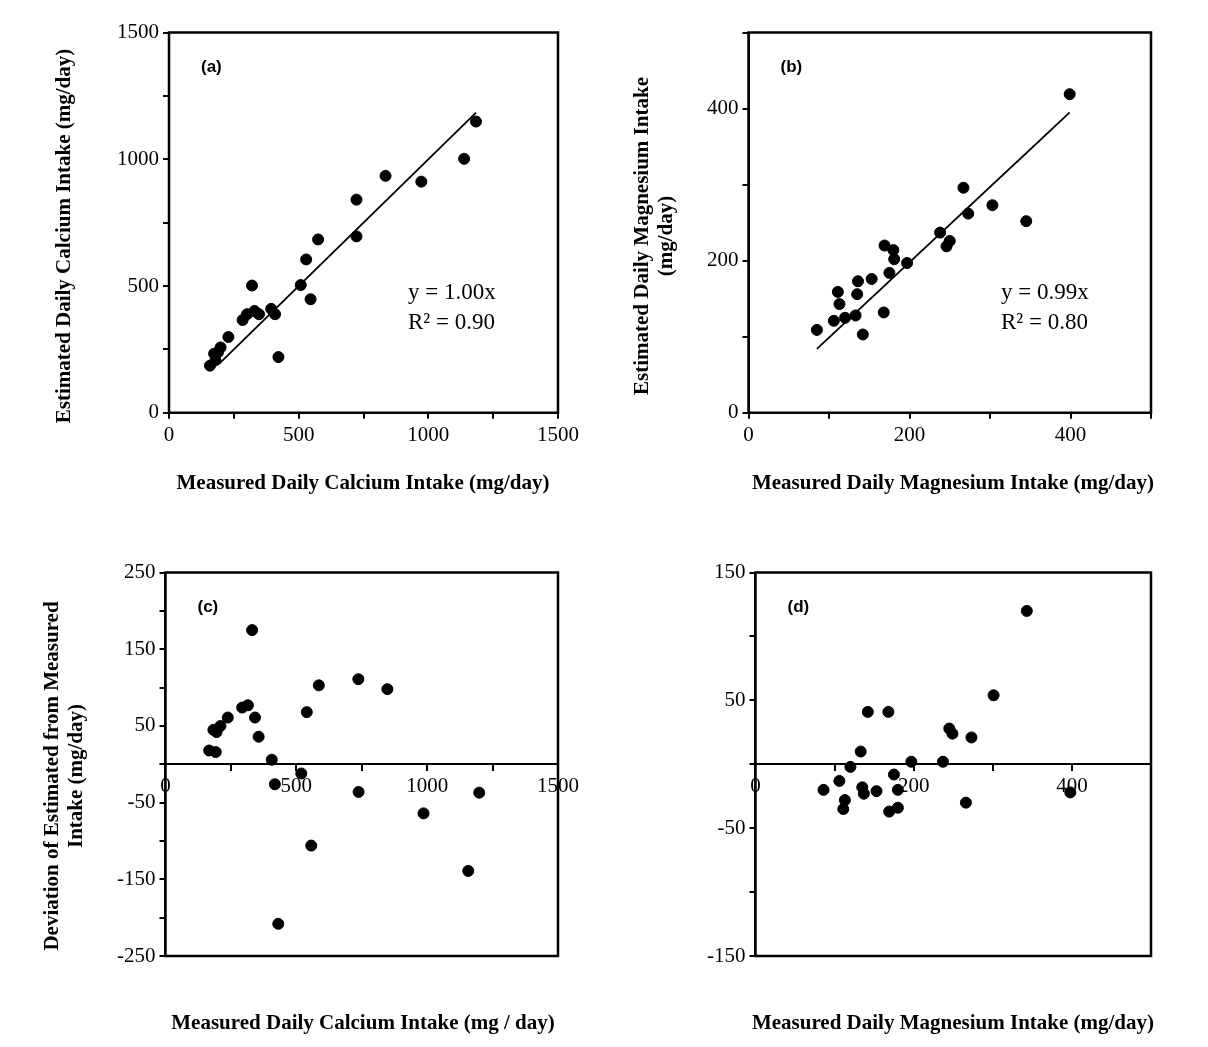 This screenshot has width=1208, height=1047. I want to click on annotation: (c), so click(208, 607).